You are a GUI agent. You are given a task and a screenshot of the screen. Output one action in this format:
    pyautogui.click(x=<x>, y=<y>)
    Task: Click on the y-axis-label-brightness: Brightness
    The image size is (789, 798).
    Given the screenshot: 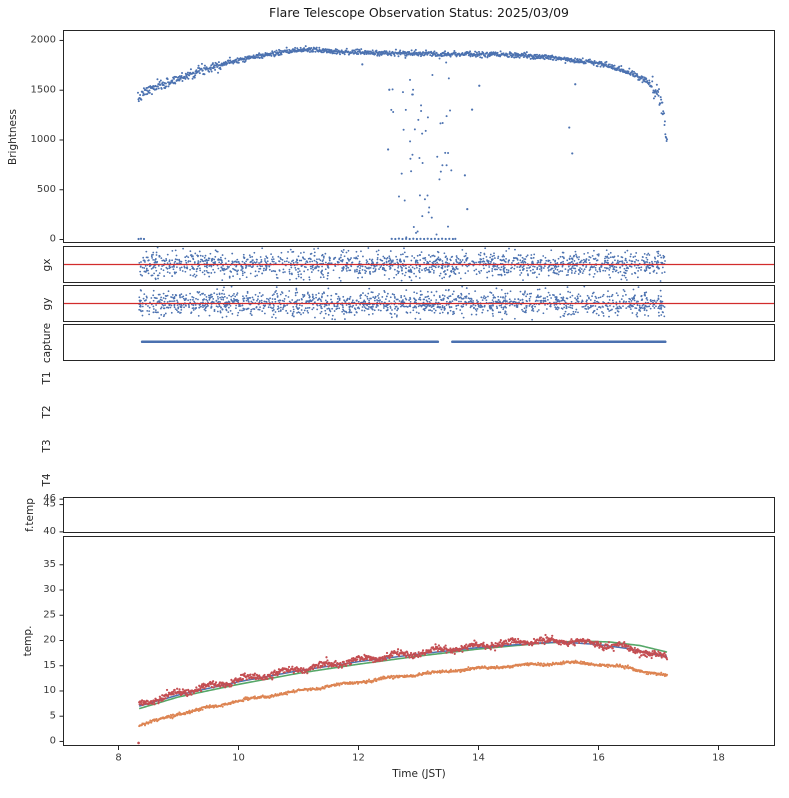 What is the action you would take?
    pyautogui.click(x=13, y=137)
    